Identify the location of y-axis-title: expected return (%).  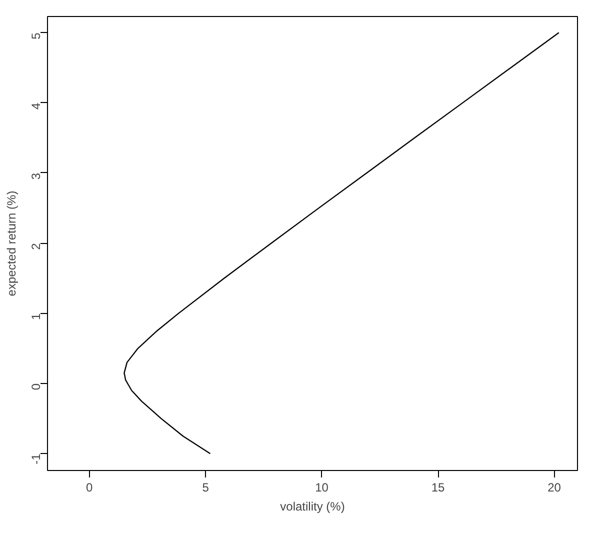
(11, 243).